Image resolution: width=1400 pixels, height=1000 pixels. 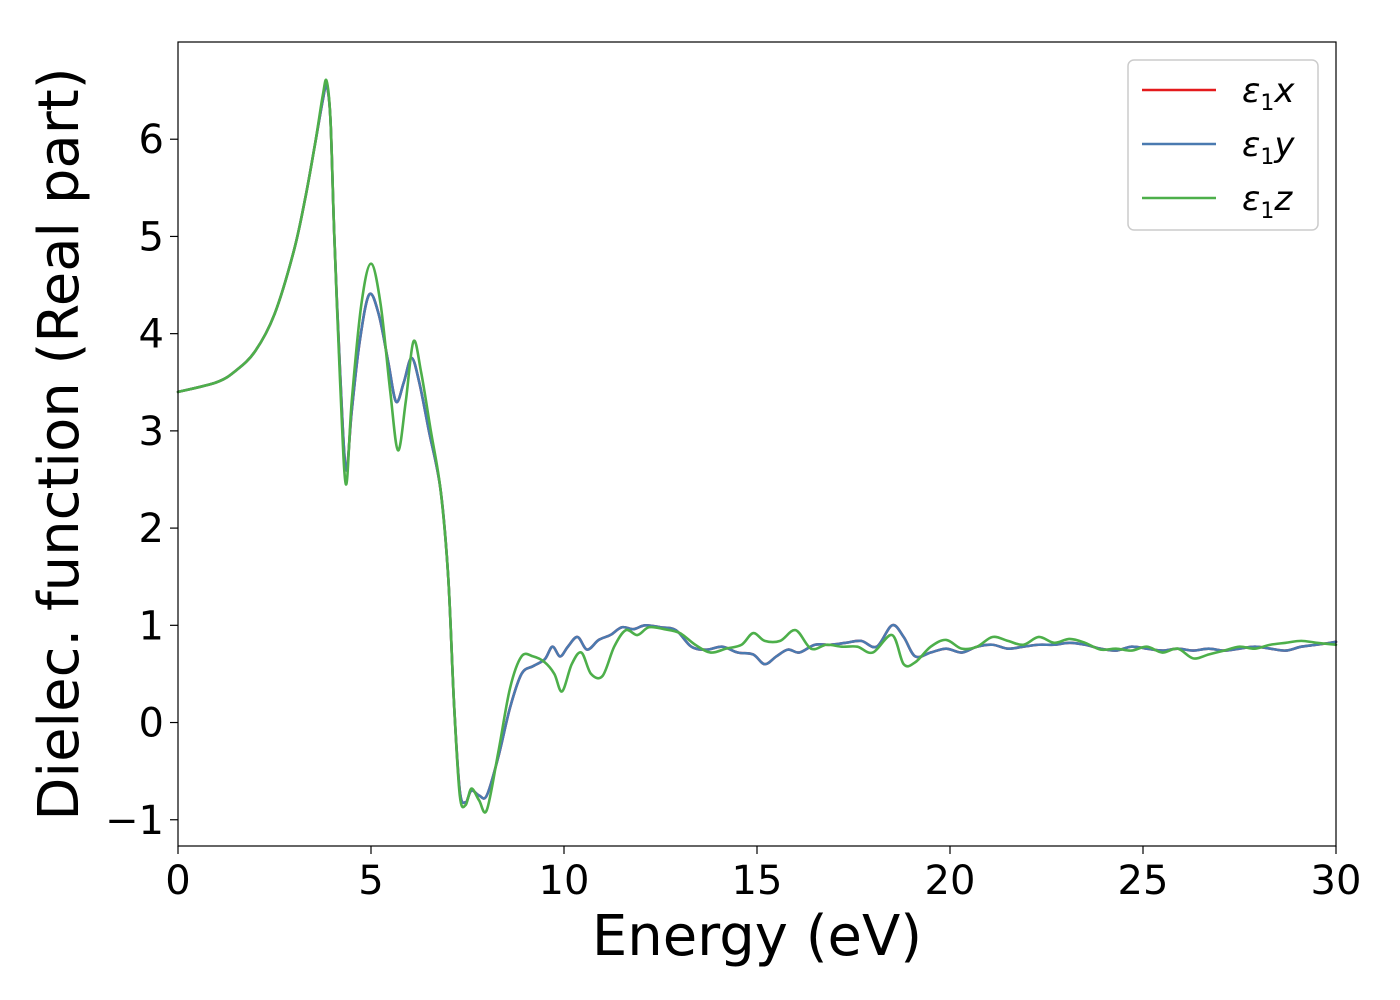 I want to click on x-tick-label: 10, so click(x=564, y=881).